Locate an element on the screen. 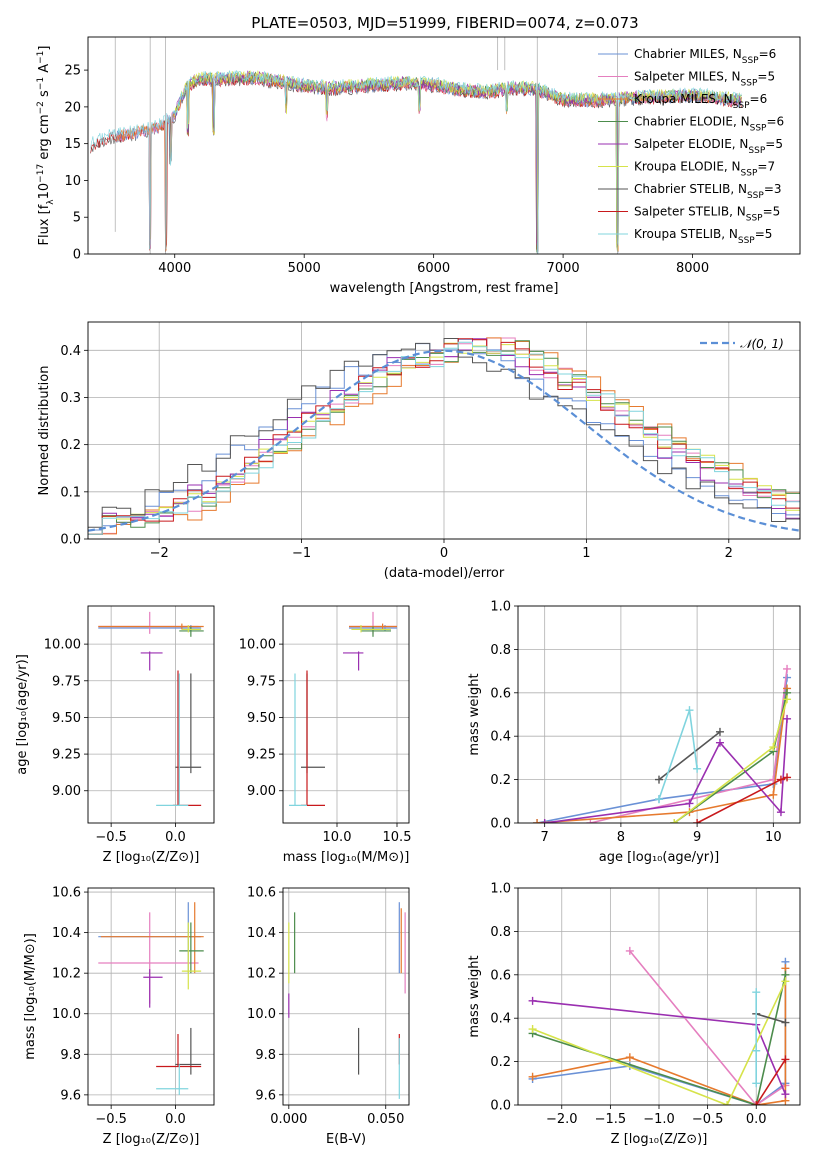  legend-label-chabrier-miles: Chabrier MILES, NSSP=6 is located at coordinates (705, 56).